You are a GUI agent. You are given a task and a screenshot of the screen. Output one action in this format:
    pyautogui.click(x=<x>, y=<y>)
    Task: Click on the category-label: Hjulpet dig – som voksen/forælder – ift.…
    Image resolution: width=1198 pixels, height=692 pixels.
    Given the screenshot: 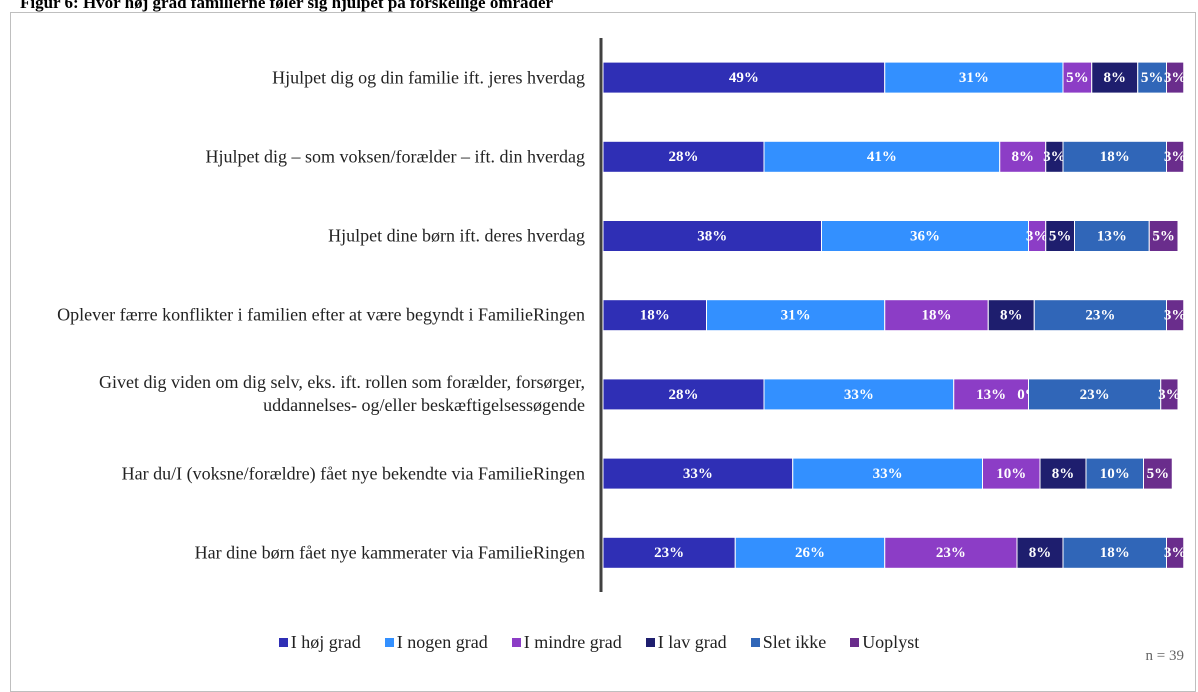 What is the action you would take?
    pyautogui.click(x=395, y=156)
    